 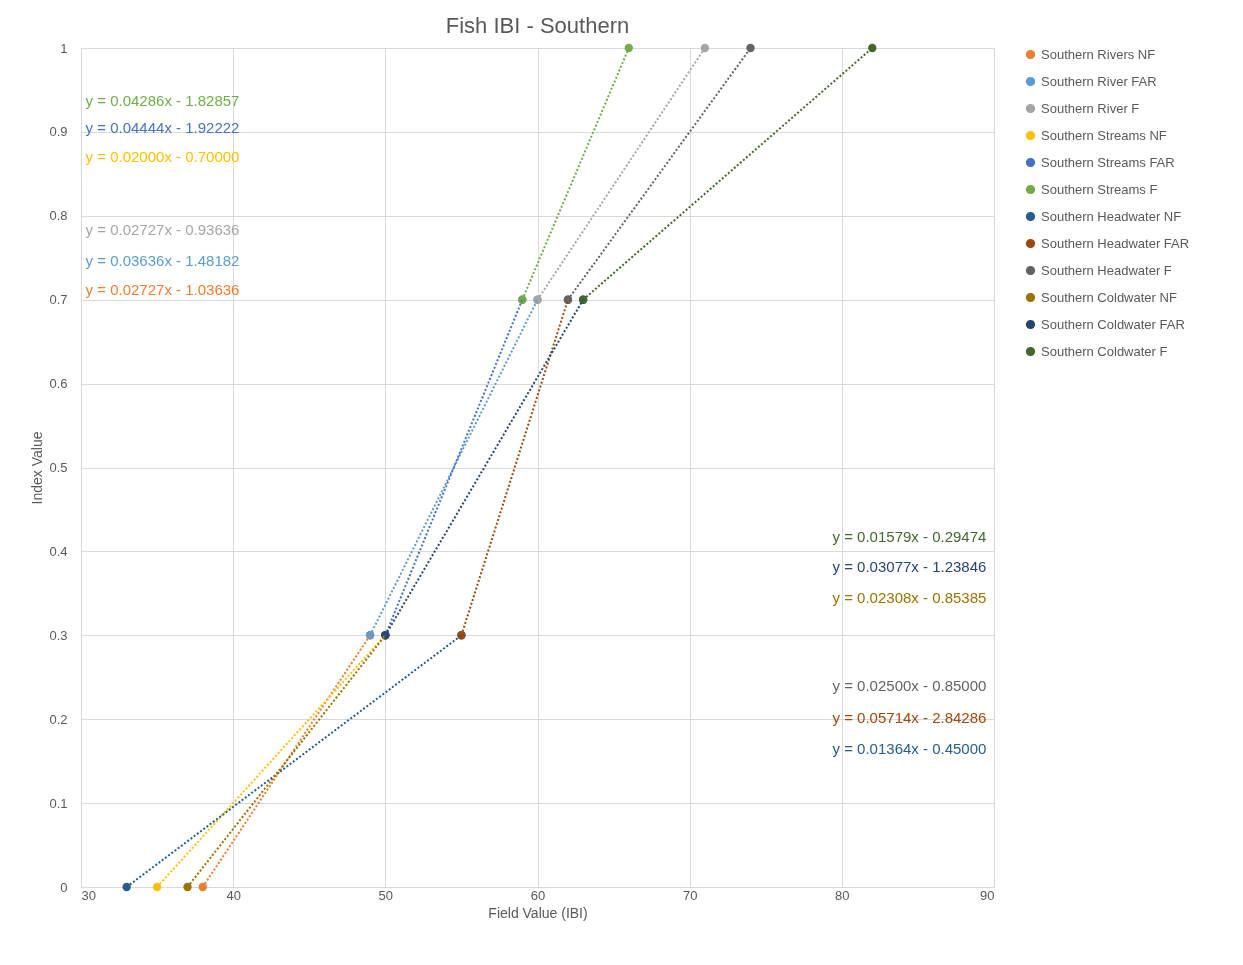 What do you see at coordinates (58, 719) in the screenshot?
I see `y-tick-label: 0.2` at bounding box center [58, 719].